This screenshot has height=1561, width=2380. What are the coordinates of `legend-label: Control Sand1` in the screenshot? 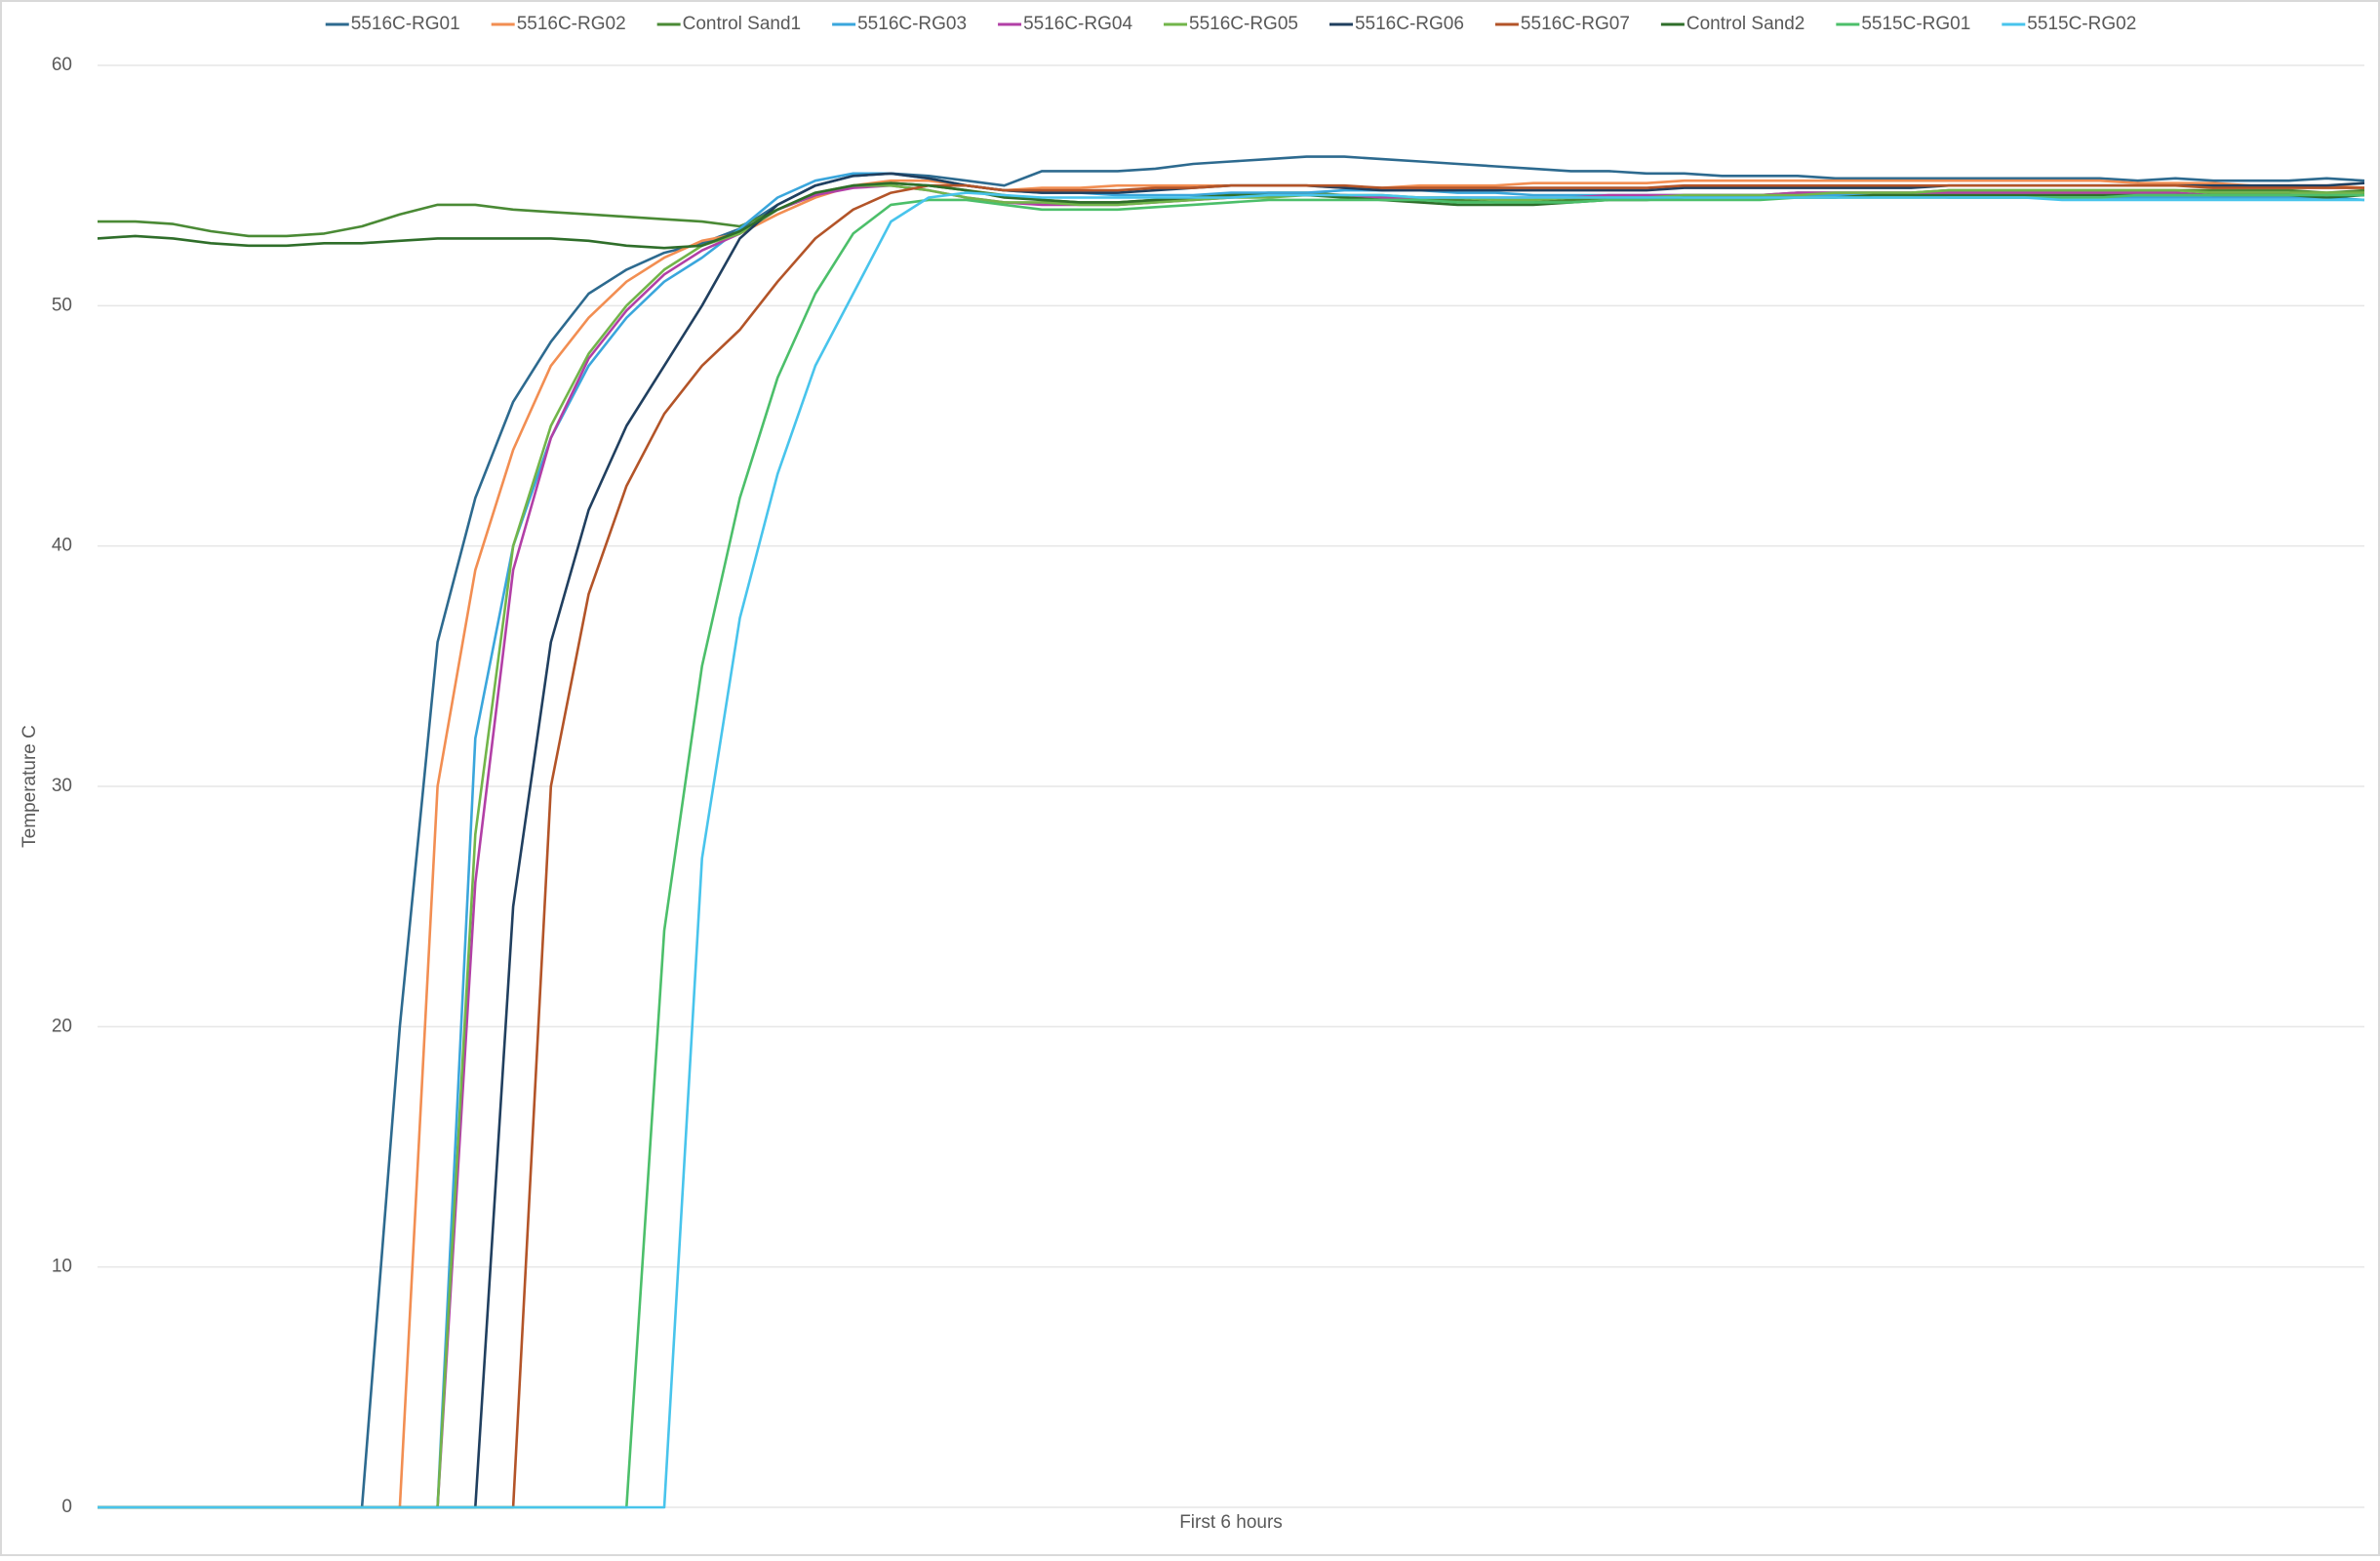 It's located at (742, 24).